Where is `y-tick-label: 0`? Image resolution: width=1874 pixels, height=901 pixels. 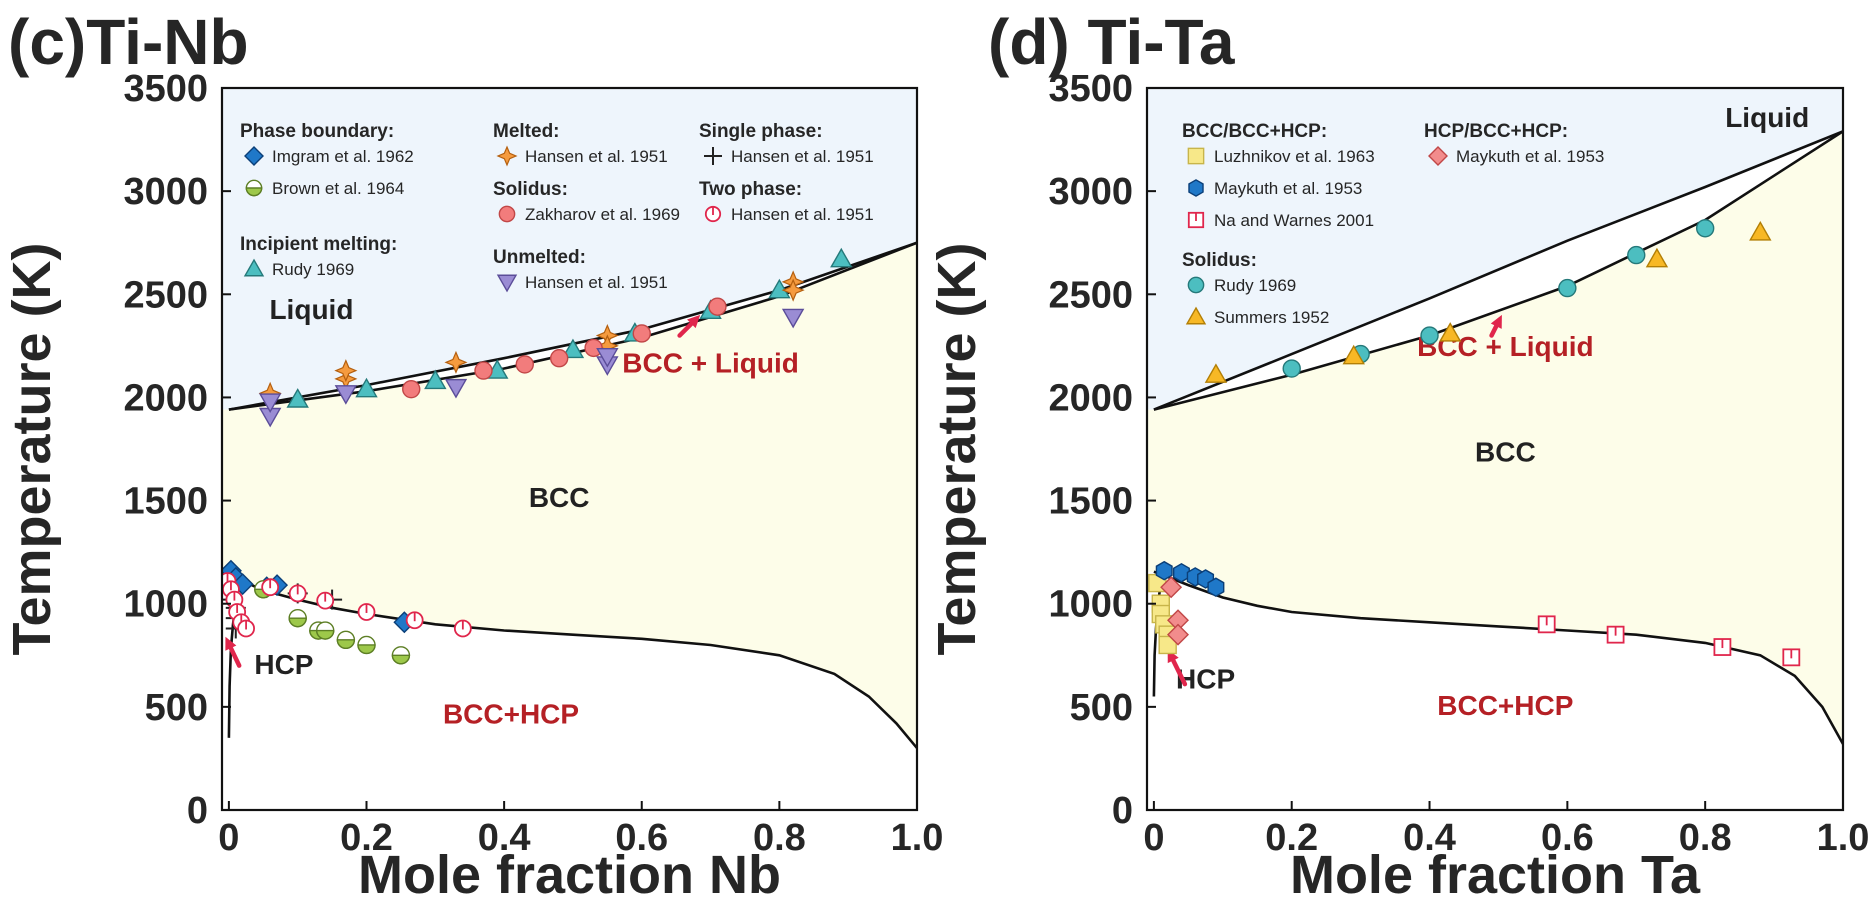 y-tick-label: 0 is located at coordinates (197, 811).